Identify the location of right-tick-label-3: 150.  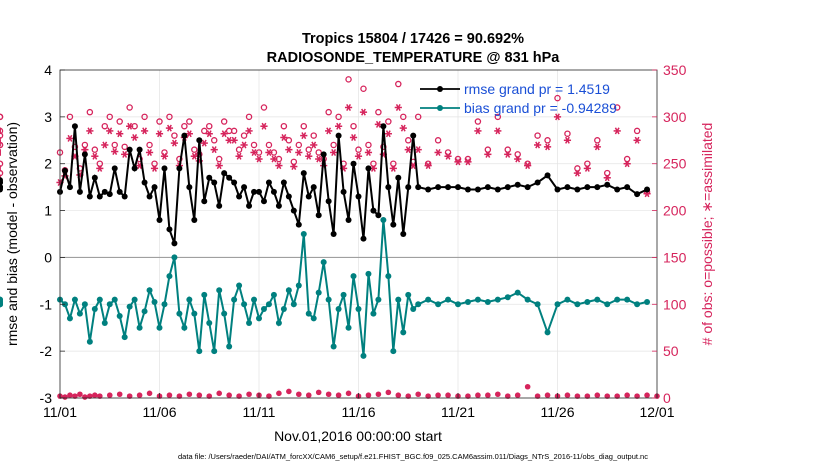
(675, 257).